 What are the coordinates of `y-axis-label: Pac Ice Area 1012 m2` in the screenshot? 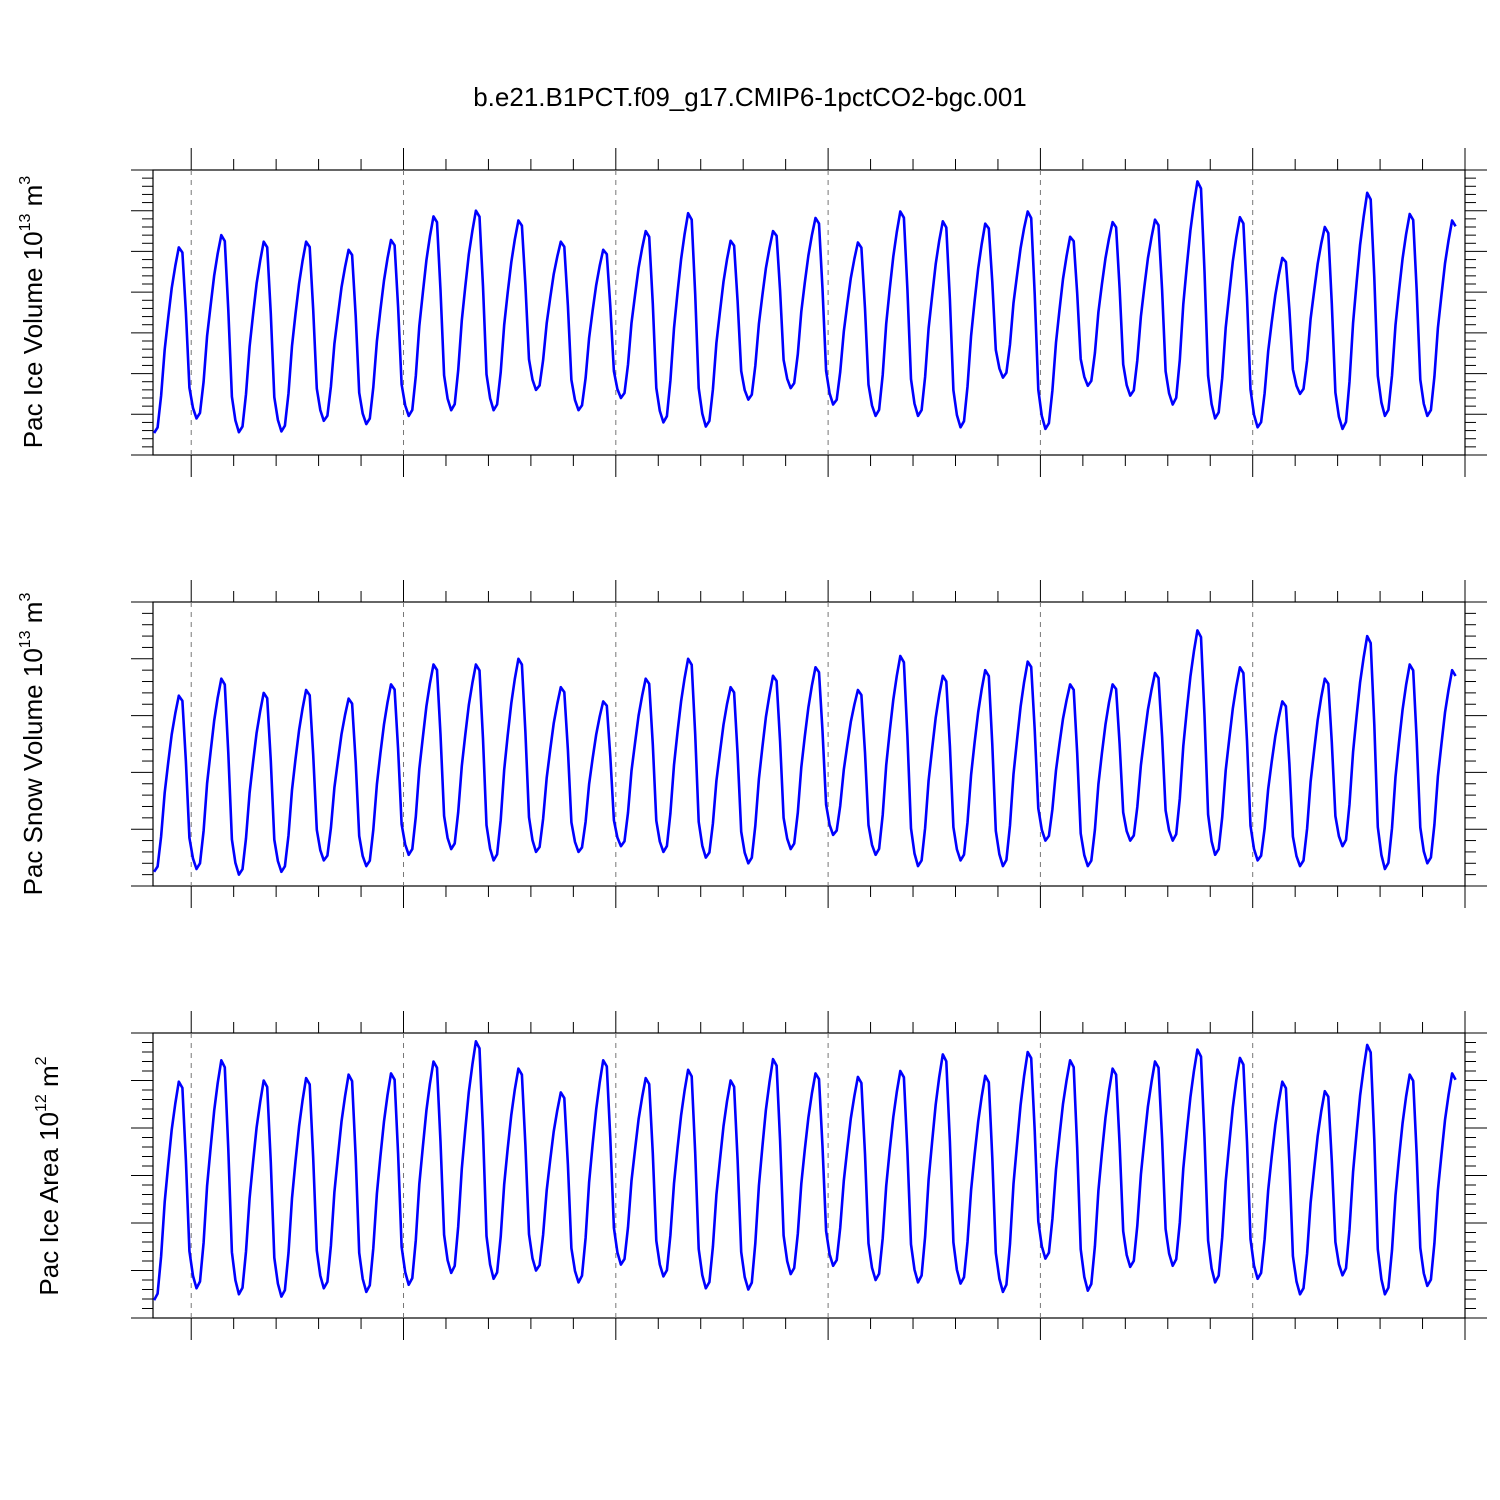 It's located at (48, 1175).